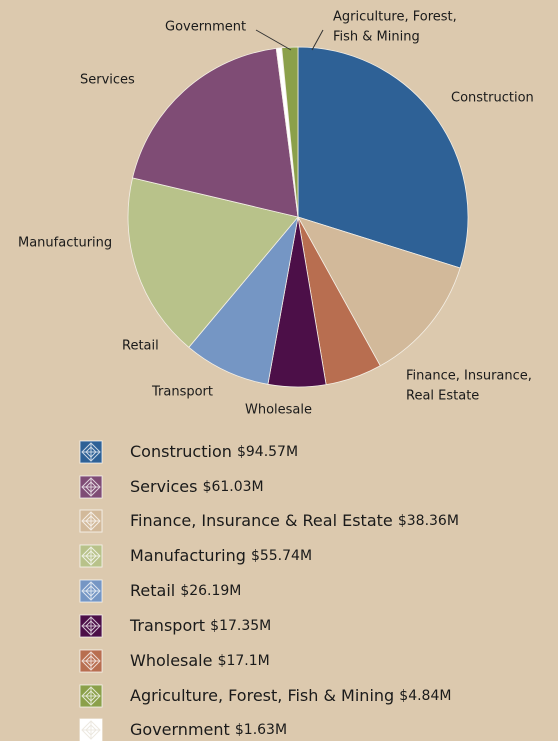 This screenshot has height=741, width=558. Describe the element at coordinates (140, 346) in the screenshot. I see `slice-label: Retail` at that location.